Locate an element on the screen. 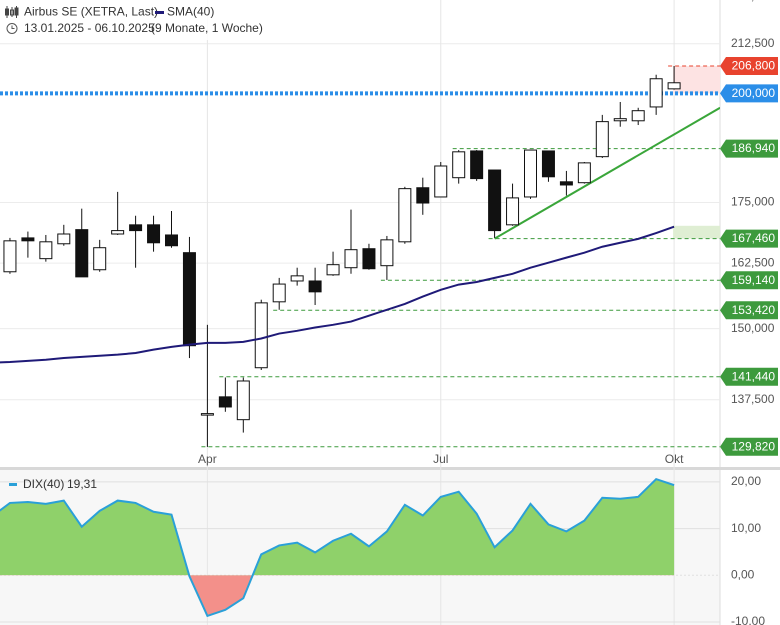 The image size is (780, 625). y-tick-label: 212,500 is located at coordinates (753, 43).